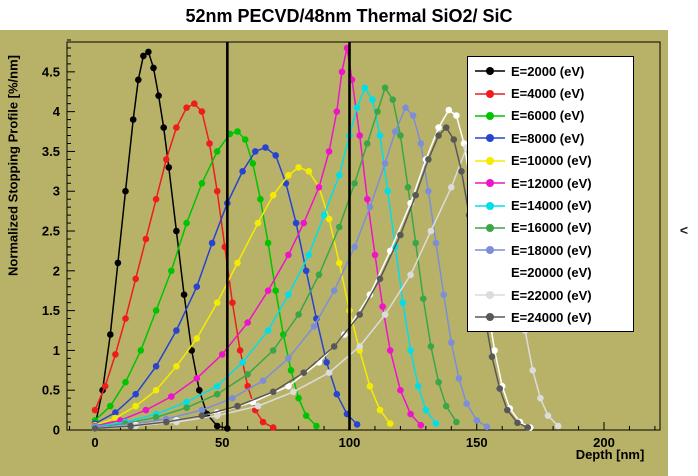 The width and height of the screenshot is (698, 476). Describe the element at coordinates (604, 442) in the screenshot. I see `x-tick-label: 200` at that location.